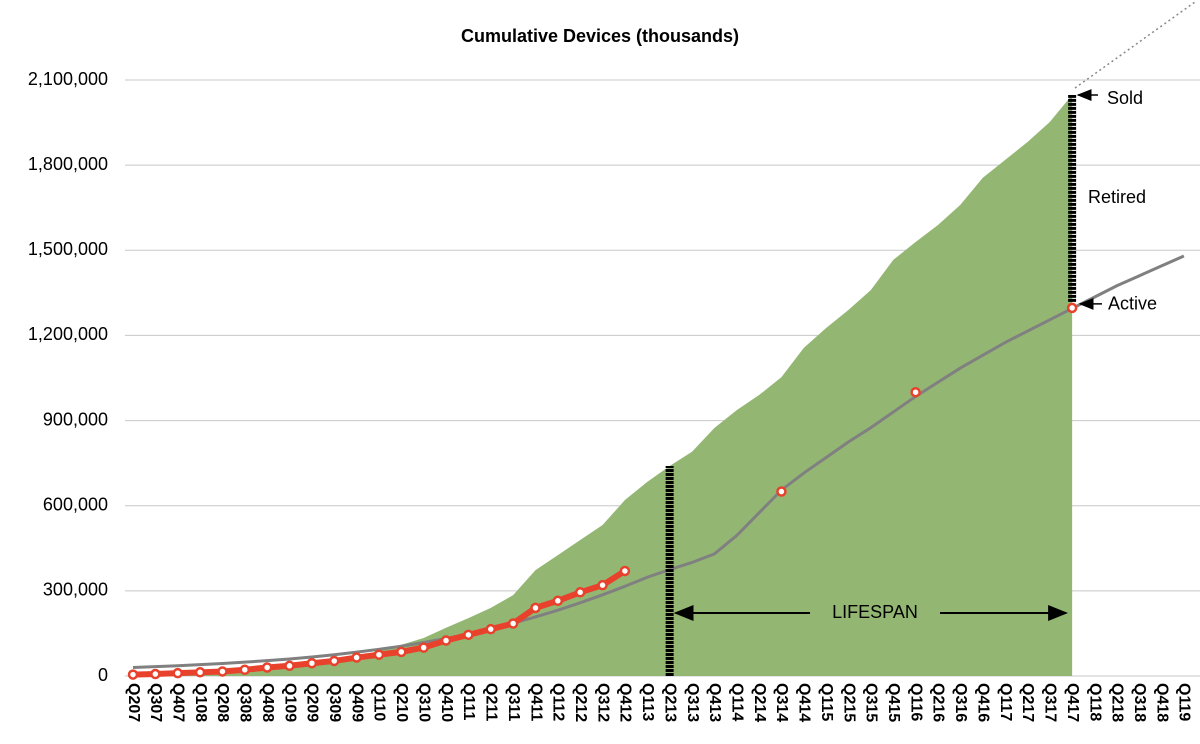 The width and height of the screenshot is (1200, 744). I want to click on x-tick-label: Q111, so click(468, 701).